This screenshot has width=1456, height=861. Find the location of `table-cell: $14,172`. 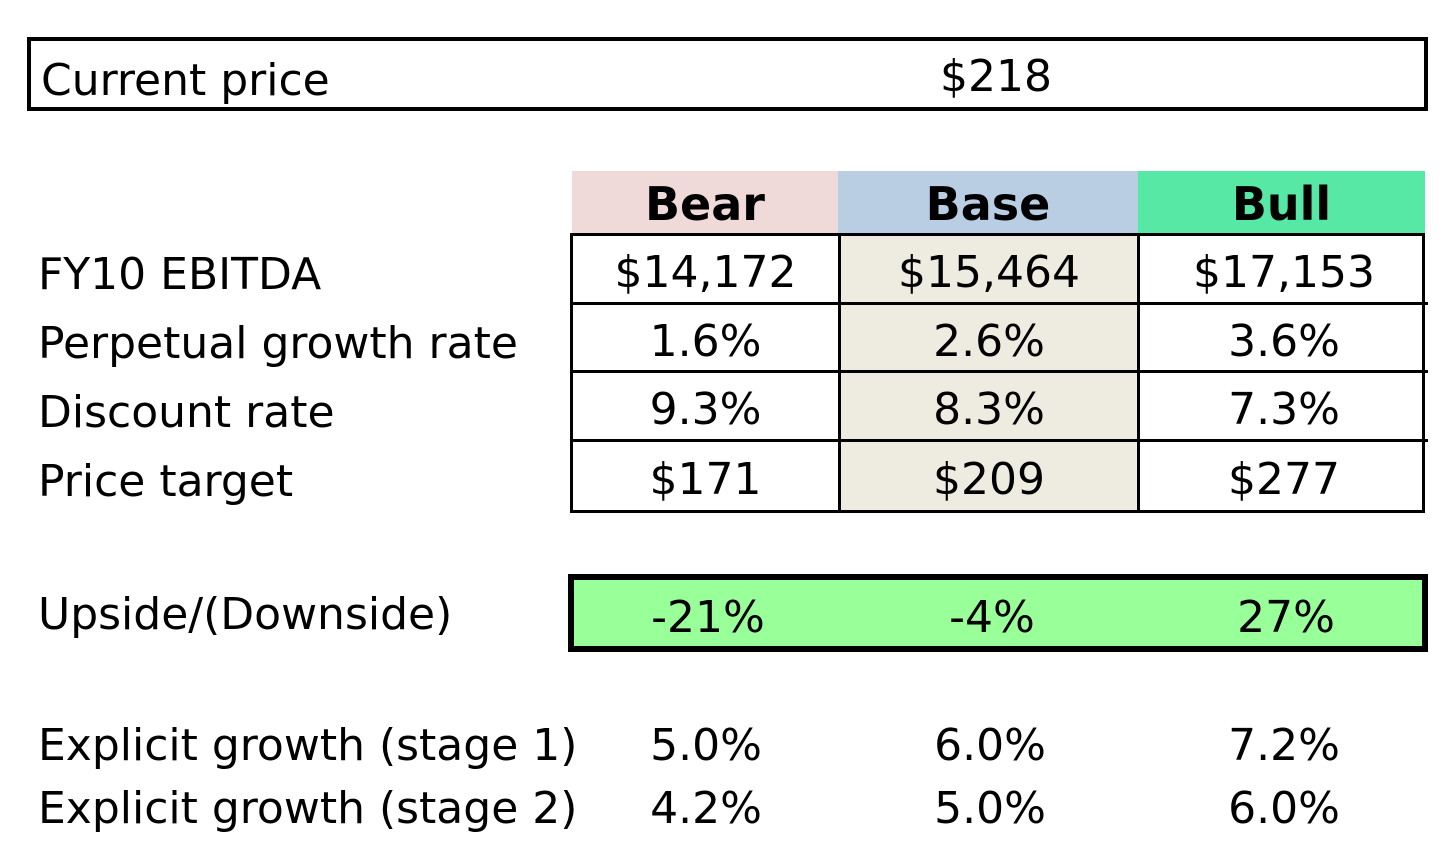

table-cell: $14,172 is located at coordinates (707, 270).